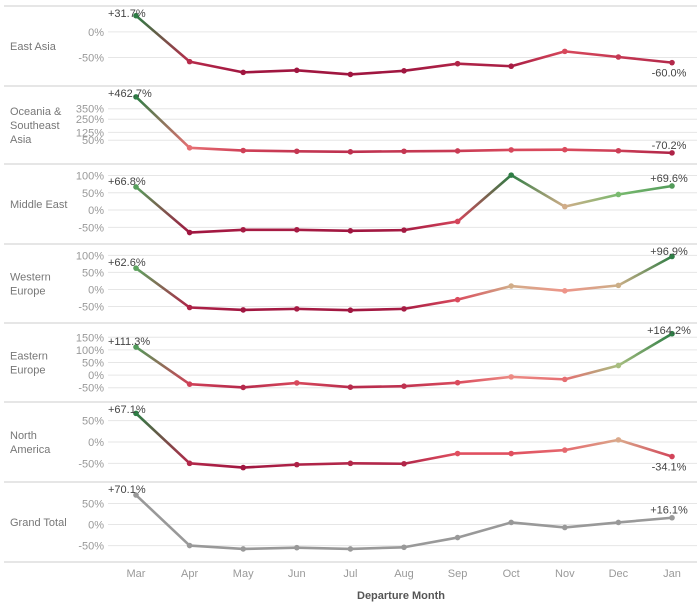 The image size is (700, 611). I want to click on y-tick-label: 50%, so click(93, 194).